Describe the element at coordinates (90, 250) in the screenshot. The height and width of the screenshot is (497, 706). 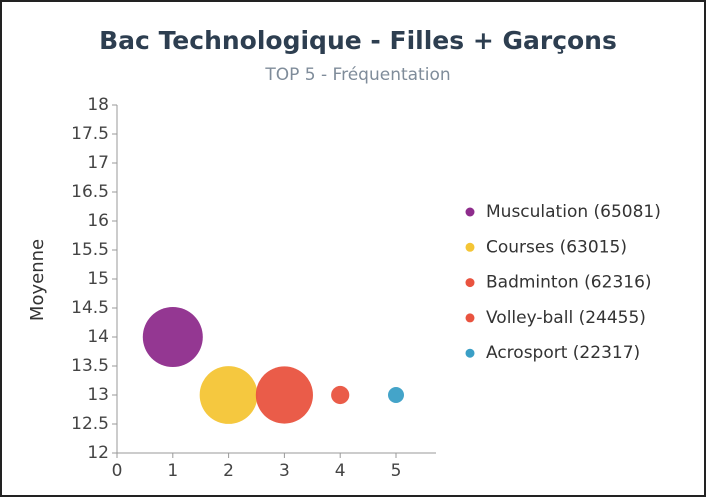
I see `y-tick-label: 15.5` at that location.